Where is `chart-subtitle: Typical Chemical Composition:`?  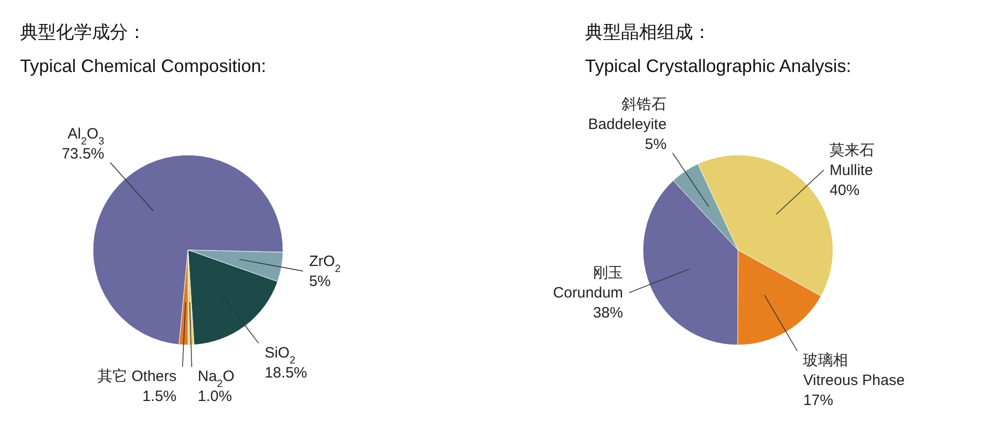 chart-subtitle: Typical Chemical Composition: is located at coordinates (143, 66).